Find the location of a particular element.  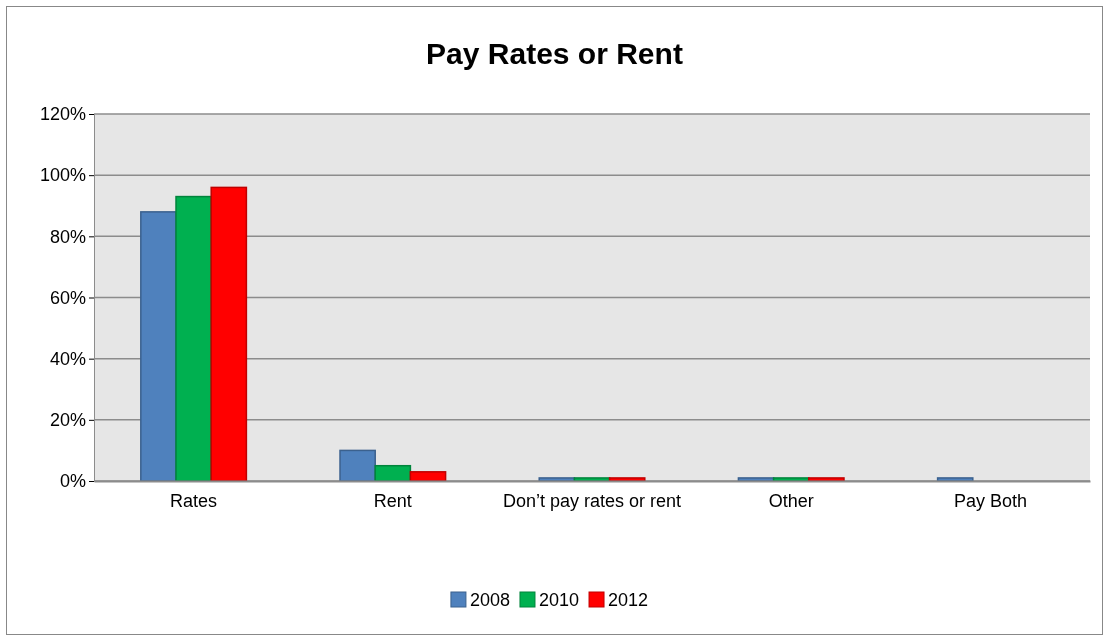

y-tick-label: 20% is located at coordinates (67, 420).